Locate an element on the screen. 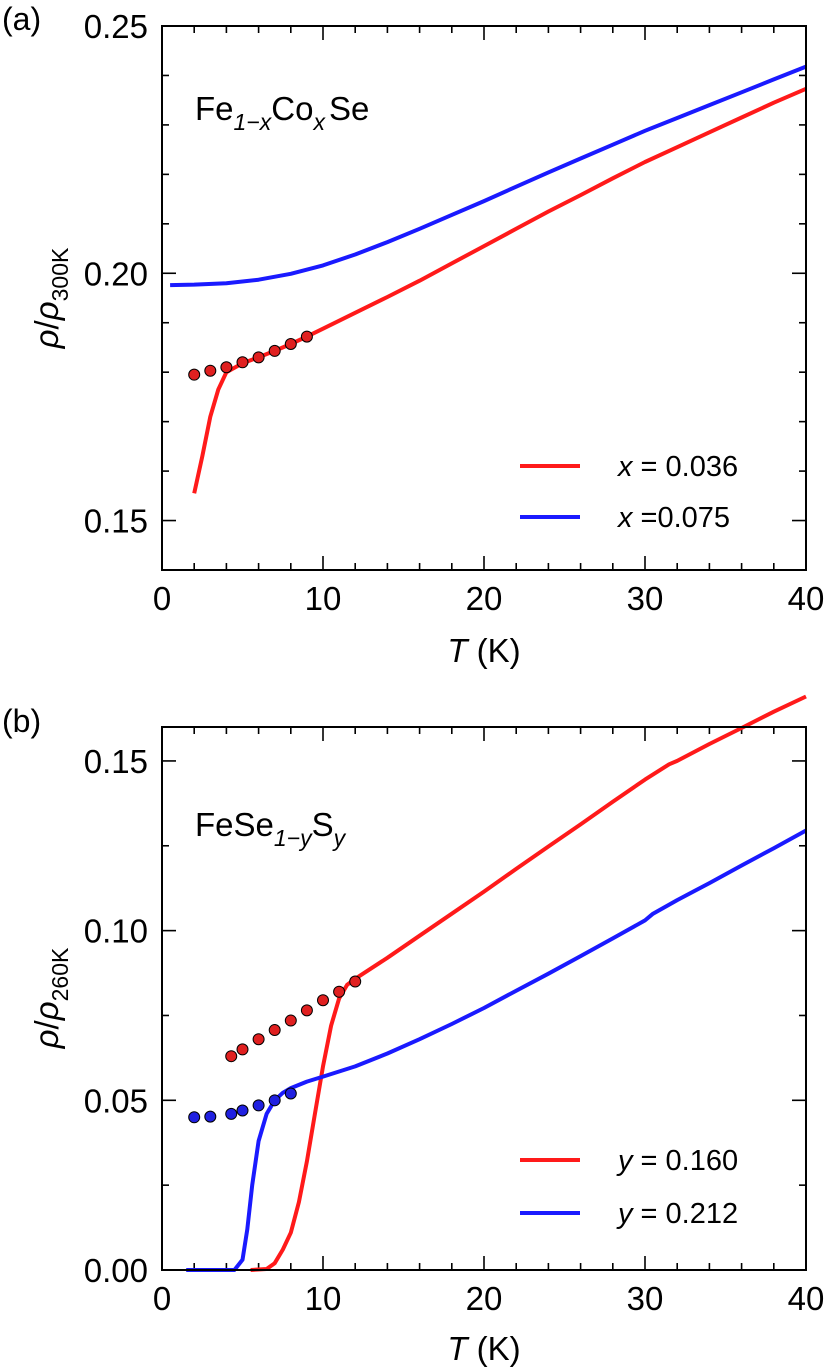 Image resolution: width=829 pixels, height=1370 pixels. b-legend-text-2: y = 0.212 is located at coordinates (677, 1214).